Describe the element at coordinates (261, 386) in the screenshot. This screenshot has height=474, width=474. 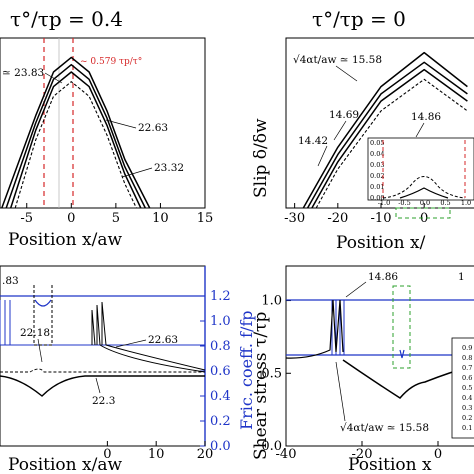
I see `br-ylabel: Shear stress τ/τp` at that location.